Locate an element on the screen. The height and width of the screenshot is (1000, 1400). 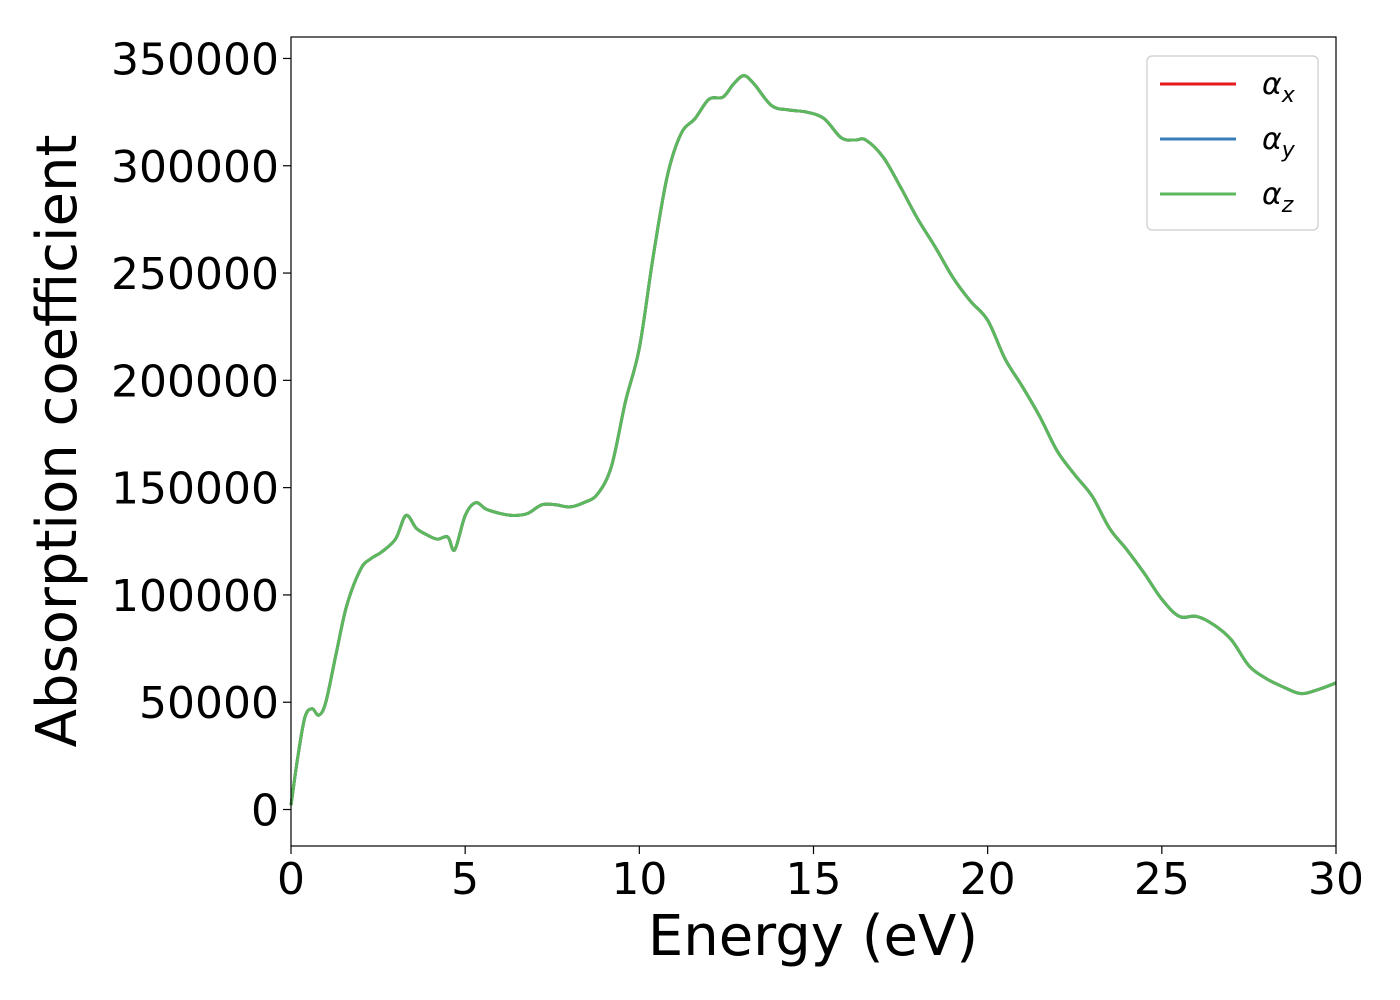
x-tick-label: 30 is located at coordinates (1336, 879).